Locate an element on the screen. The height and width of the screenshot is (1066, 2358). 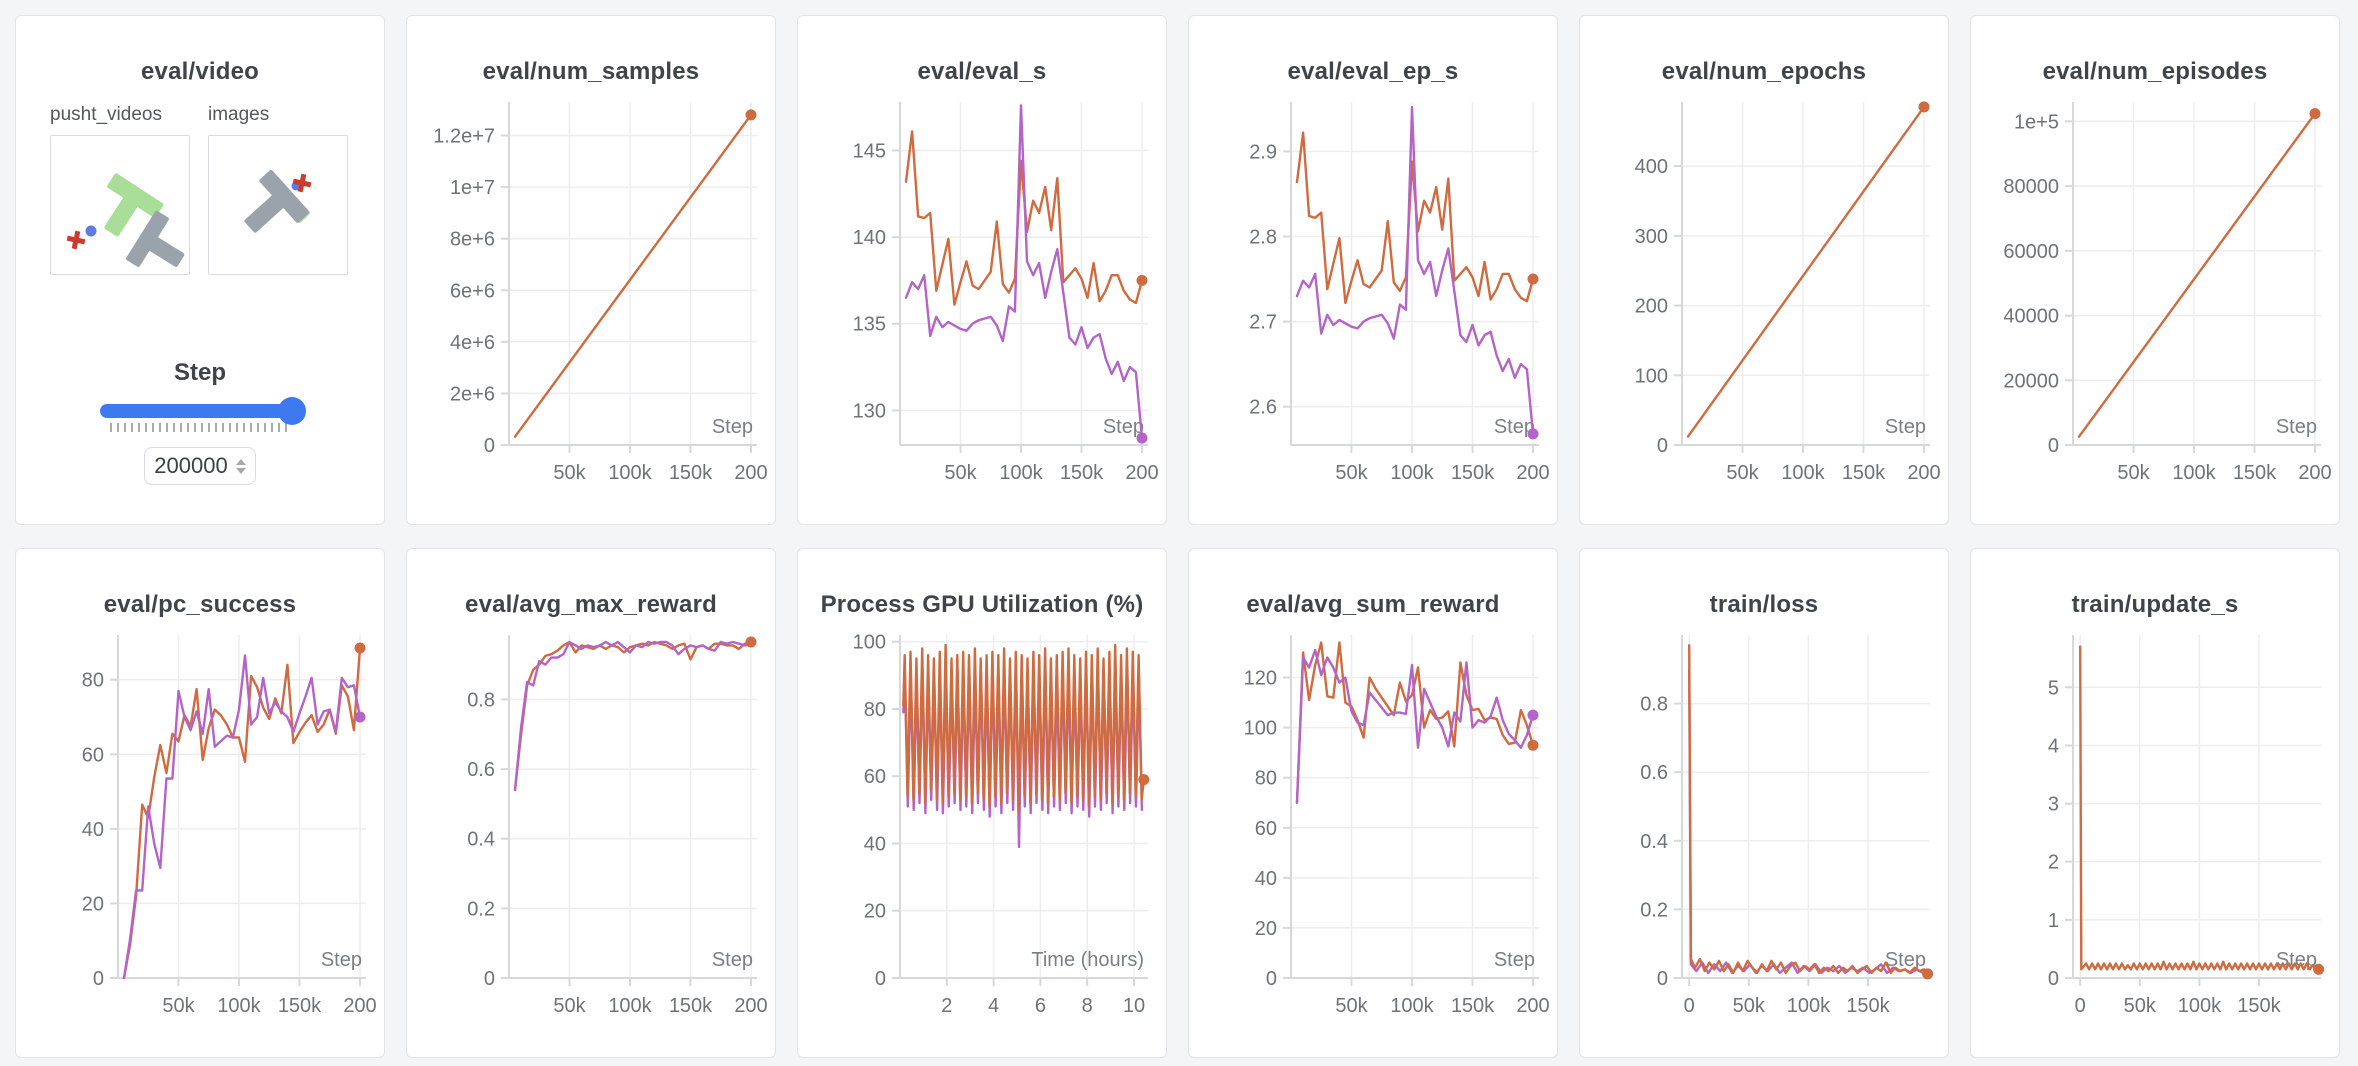
image-thumbnail is located at coordinates (278, 205).